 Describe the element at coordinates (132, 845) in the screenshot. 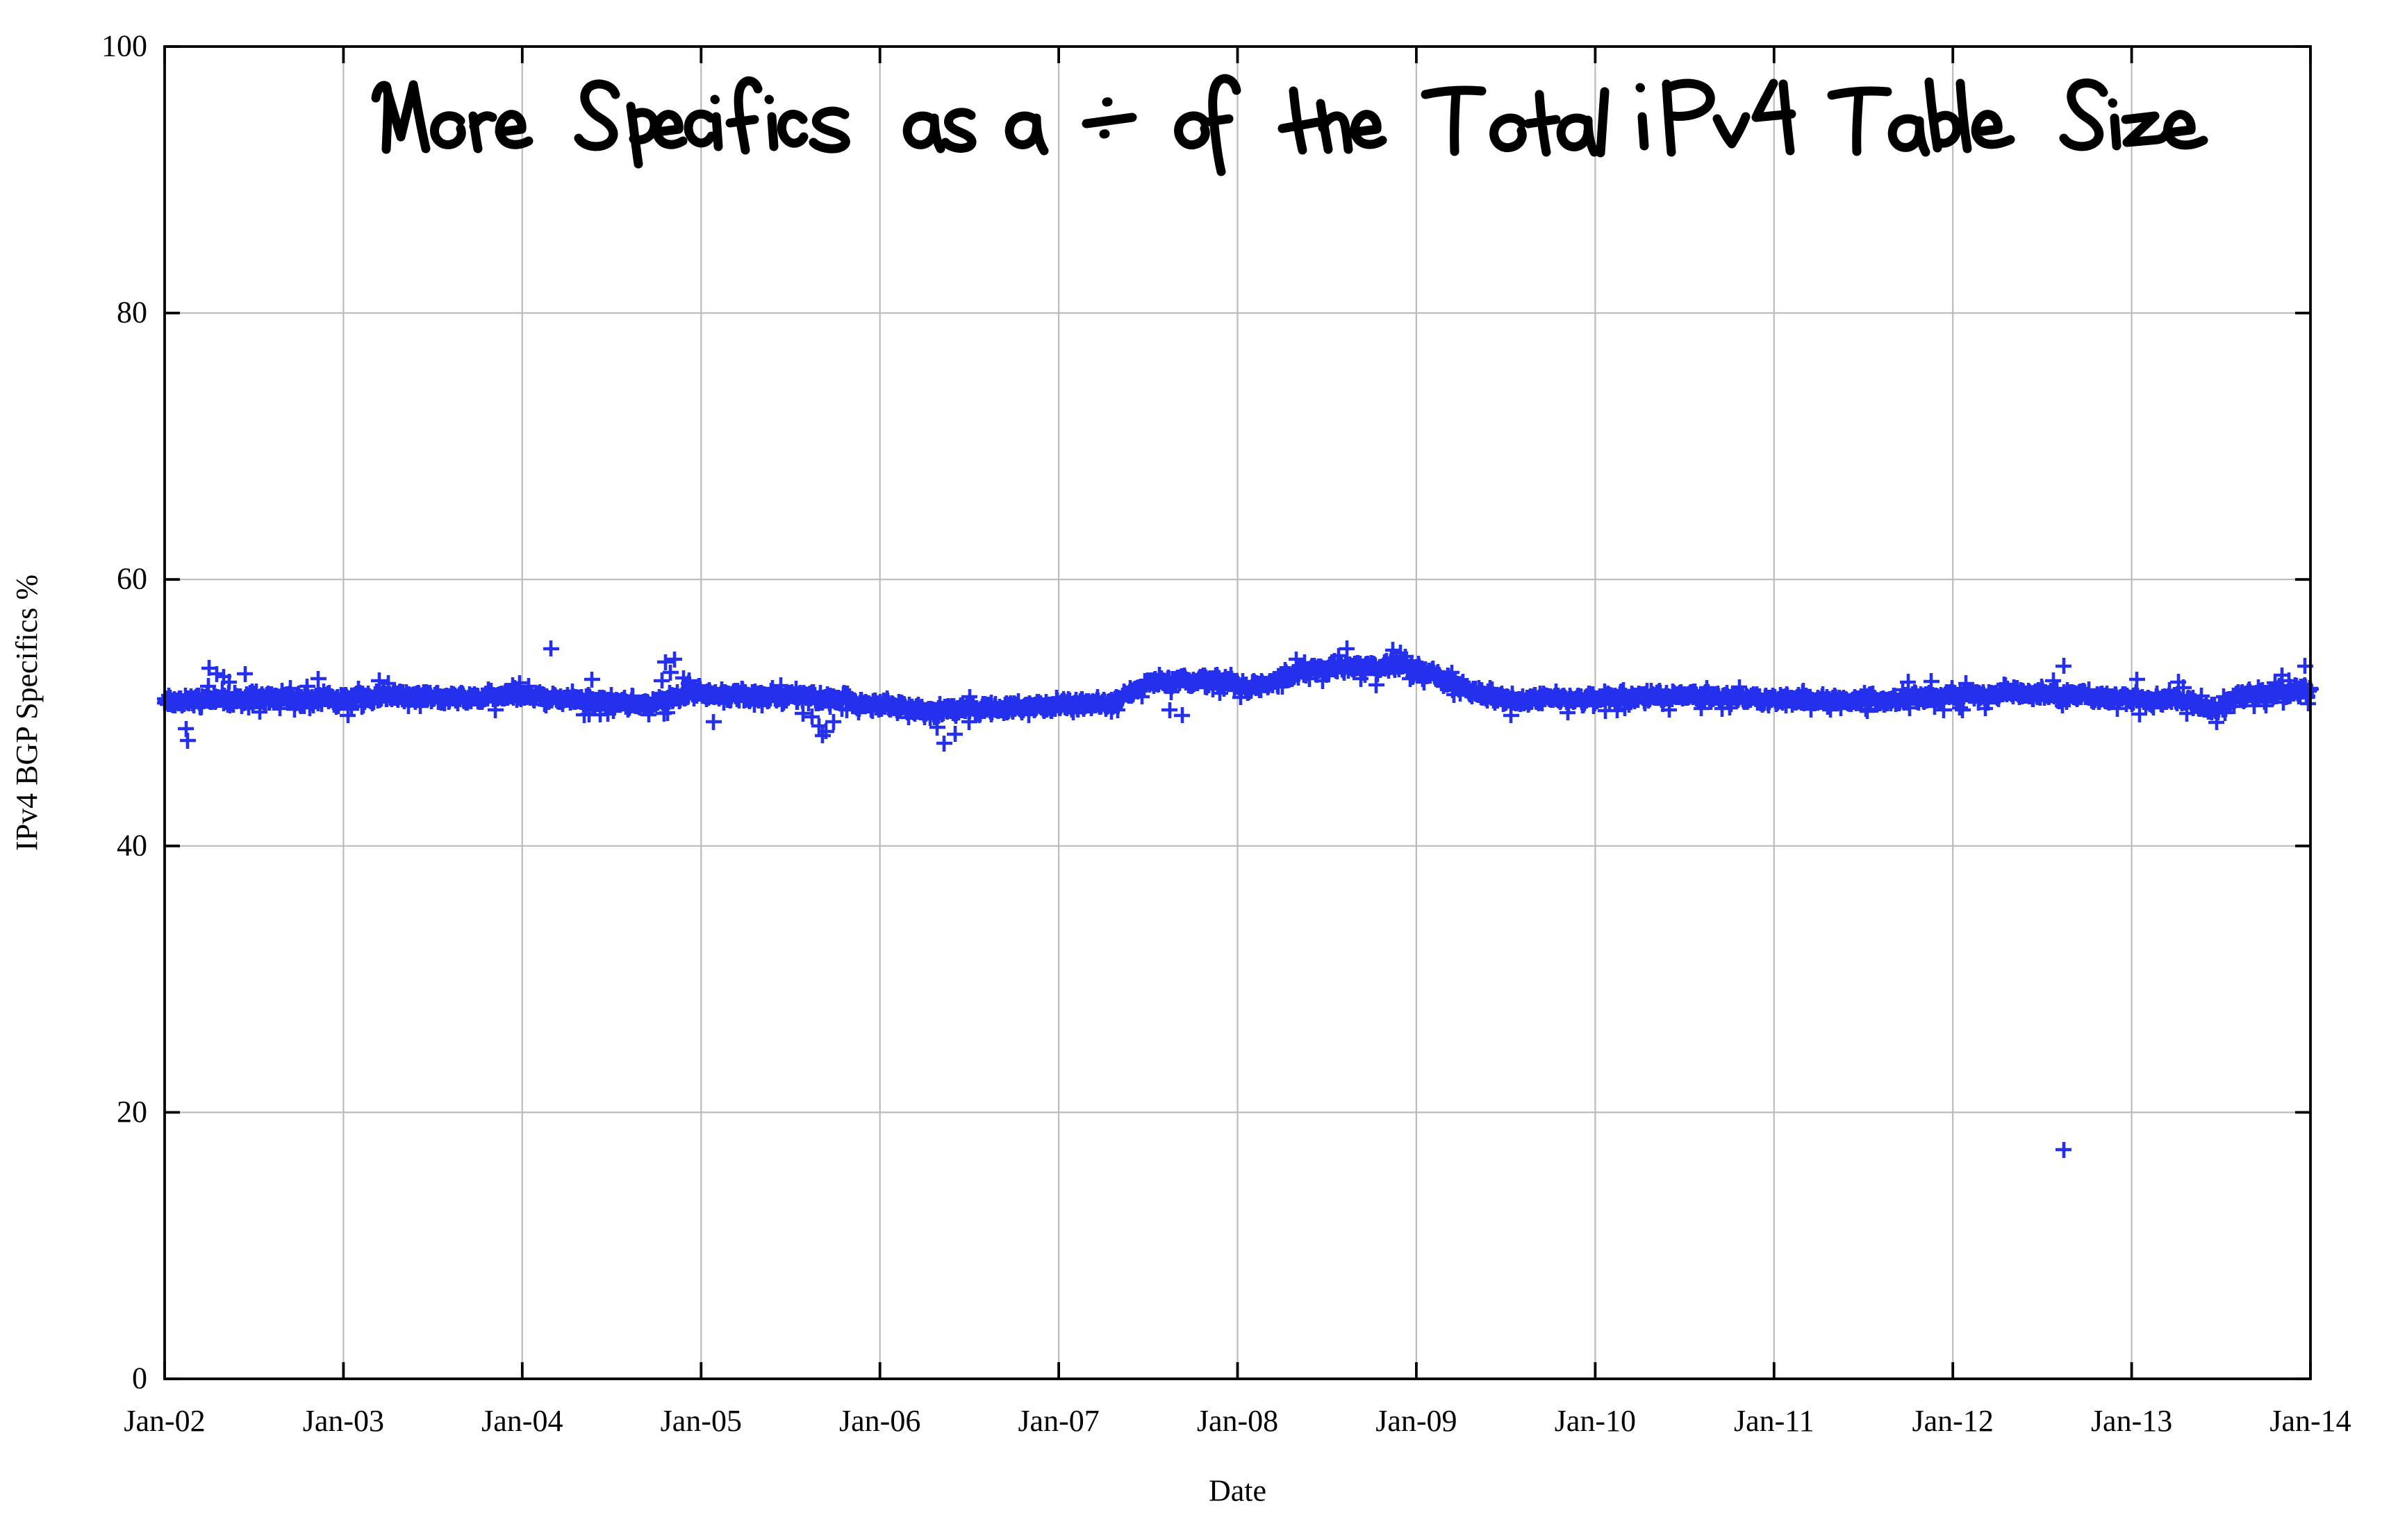

I see `svg-text: 40` at that location.